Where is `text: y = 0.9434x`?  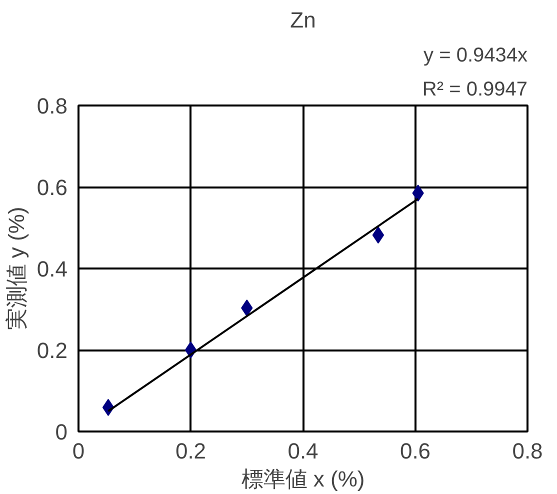 text: y = 0.9434x is located at coordinates (476, 55).